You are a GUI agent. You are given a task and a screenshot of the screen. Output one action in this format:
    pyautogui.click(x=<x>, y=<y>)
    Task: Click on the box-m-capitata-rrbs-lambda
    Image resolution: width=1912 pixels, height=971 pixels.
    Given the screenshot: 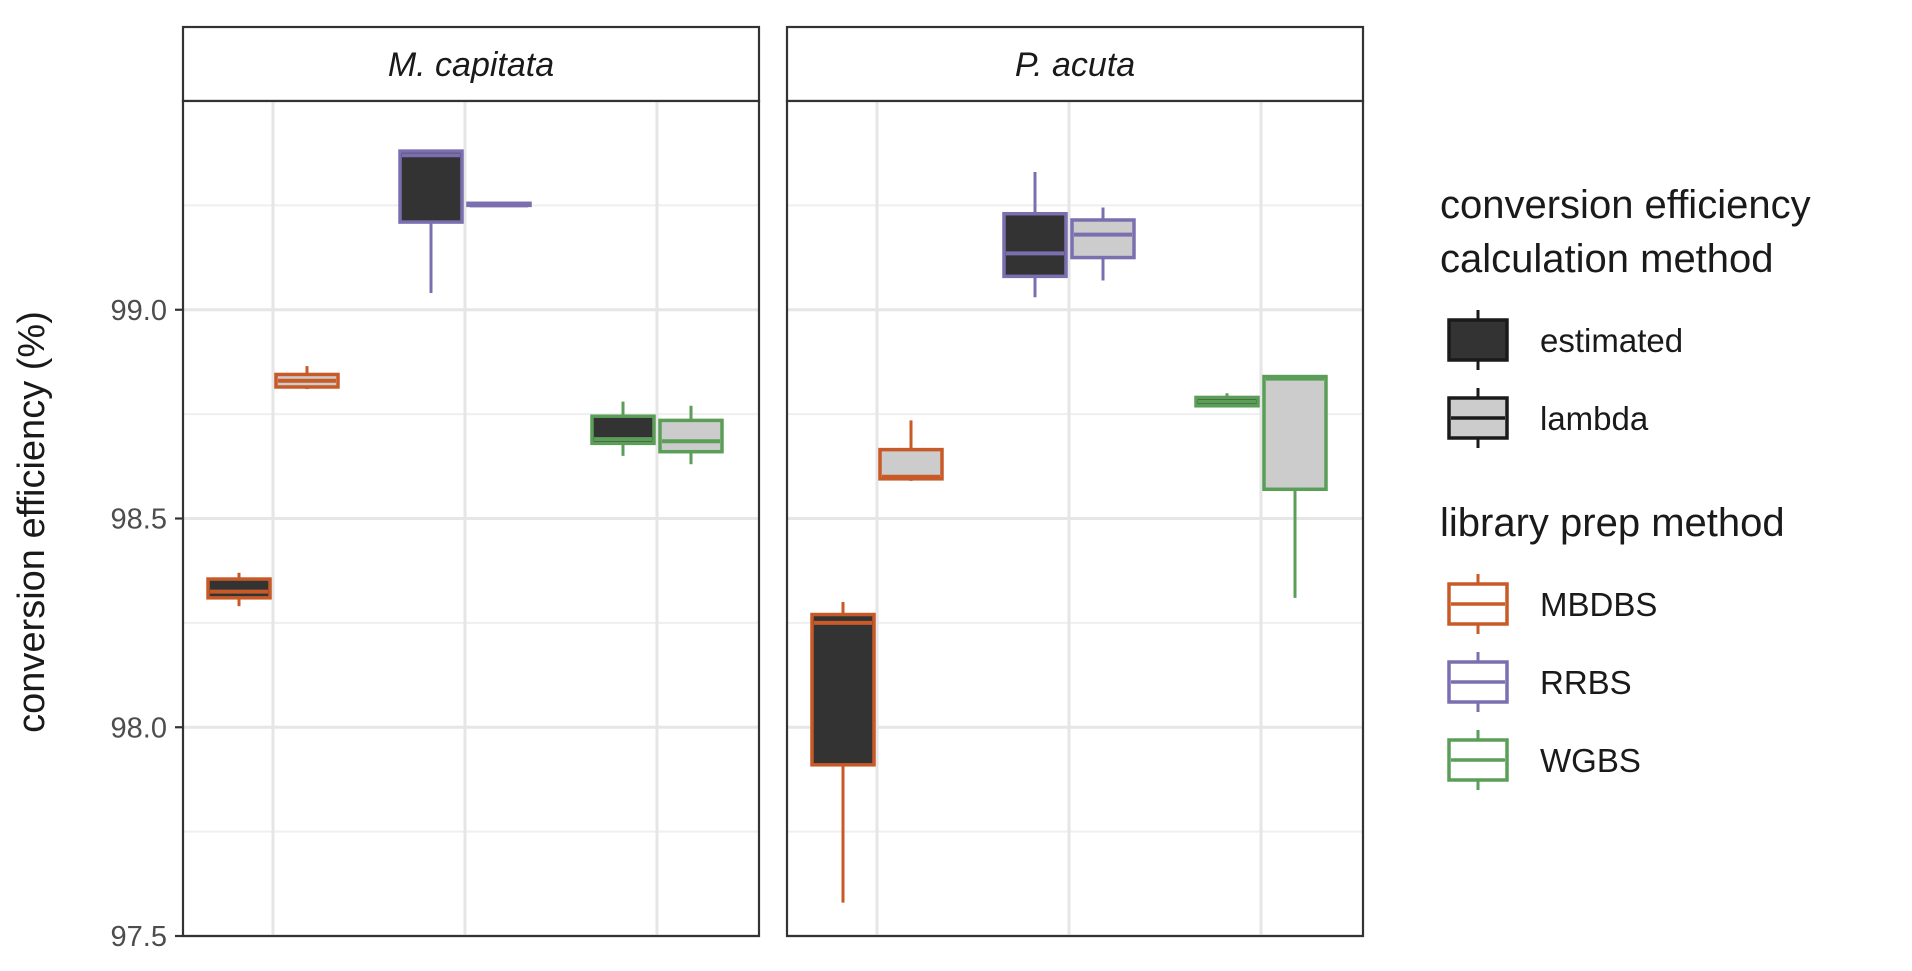 What is the action you would take?
    pyautogui.click(x=499, y=204)
    